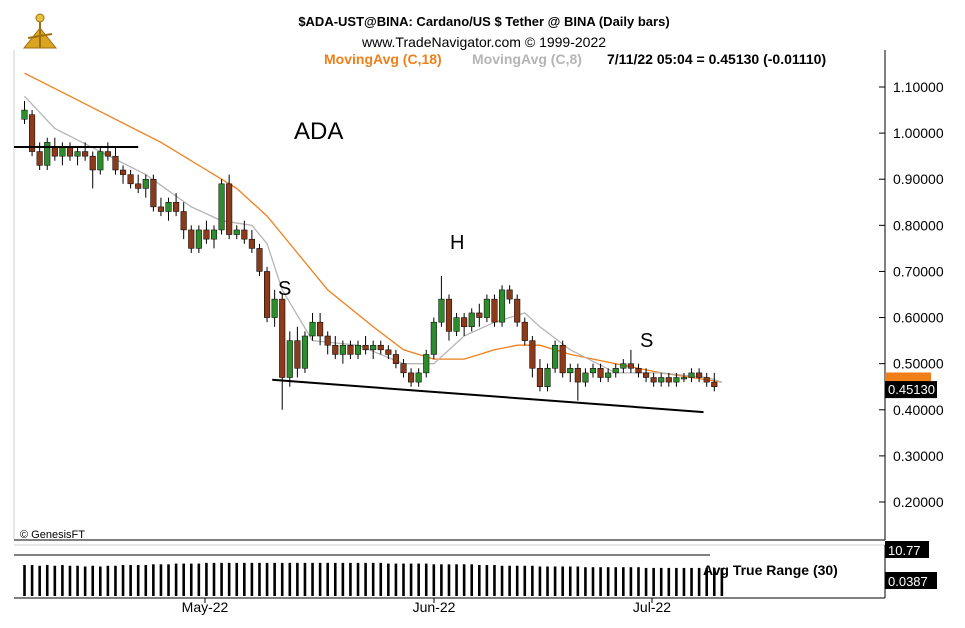 The image size is (965, 628). What do you see at coordinates (652, 607) in the screenshot?
I see `x-tick-label: Jul-22` at bounding box center [652, 607].